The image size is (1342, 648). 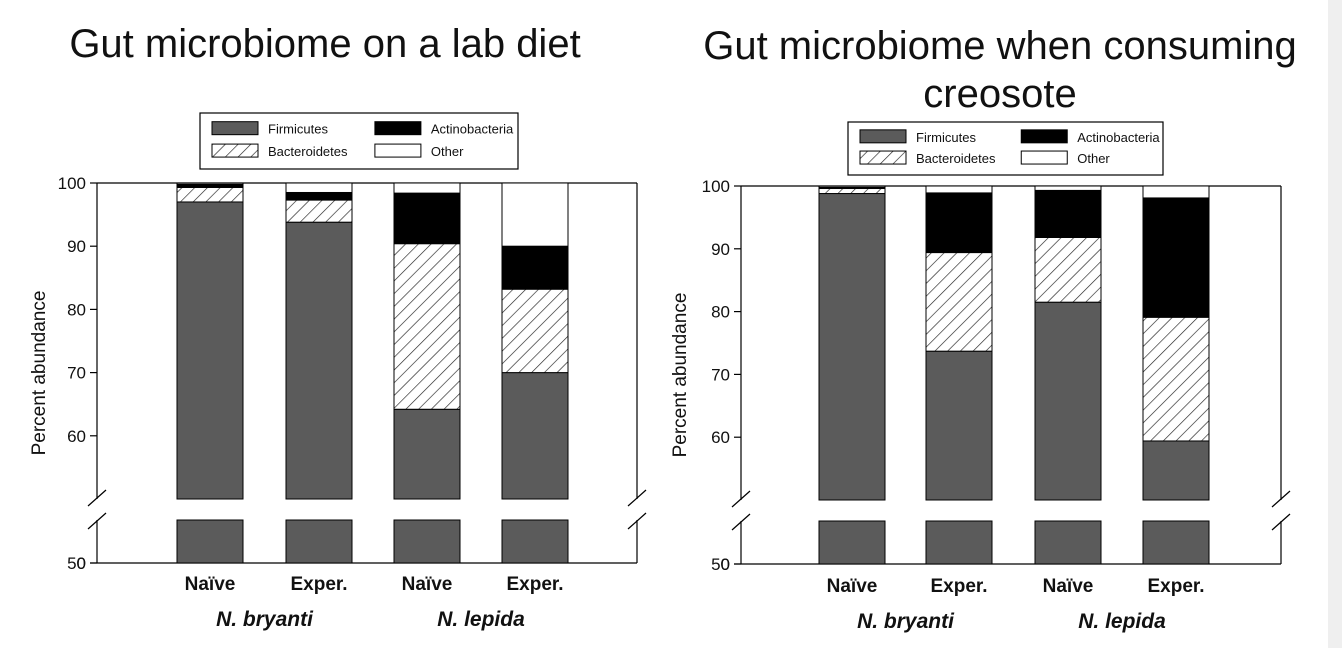 I want to click on window-edge-strip, so click(x=1335, y=324).